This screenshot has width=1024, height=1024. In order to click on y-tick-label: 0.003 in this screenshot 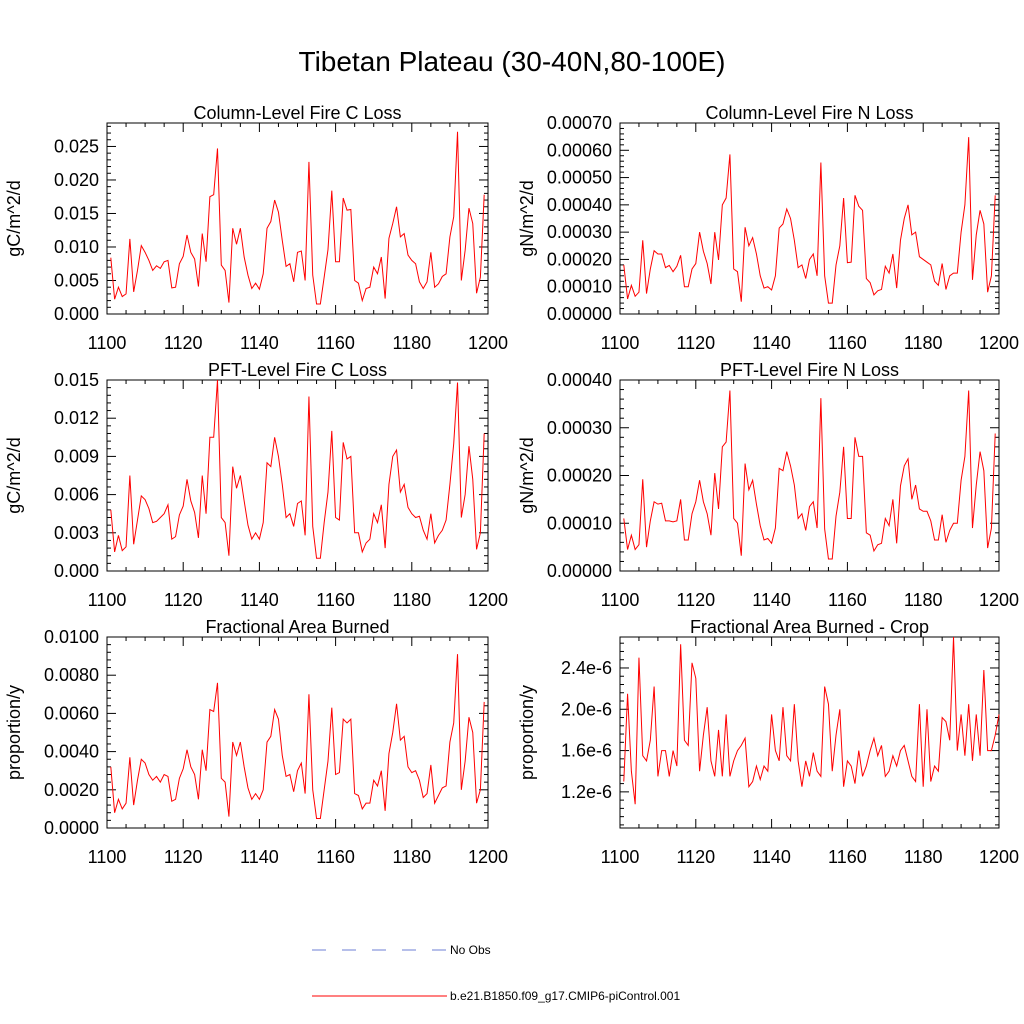, I will do `click(76, 533)`.